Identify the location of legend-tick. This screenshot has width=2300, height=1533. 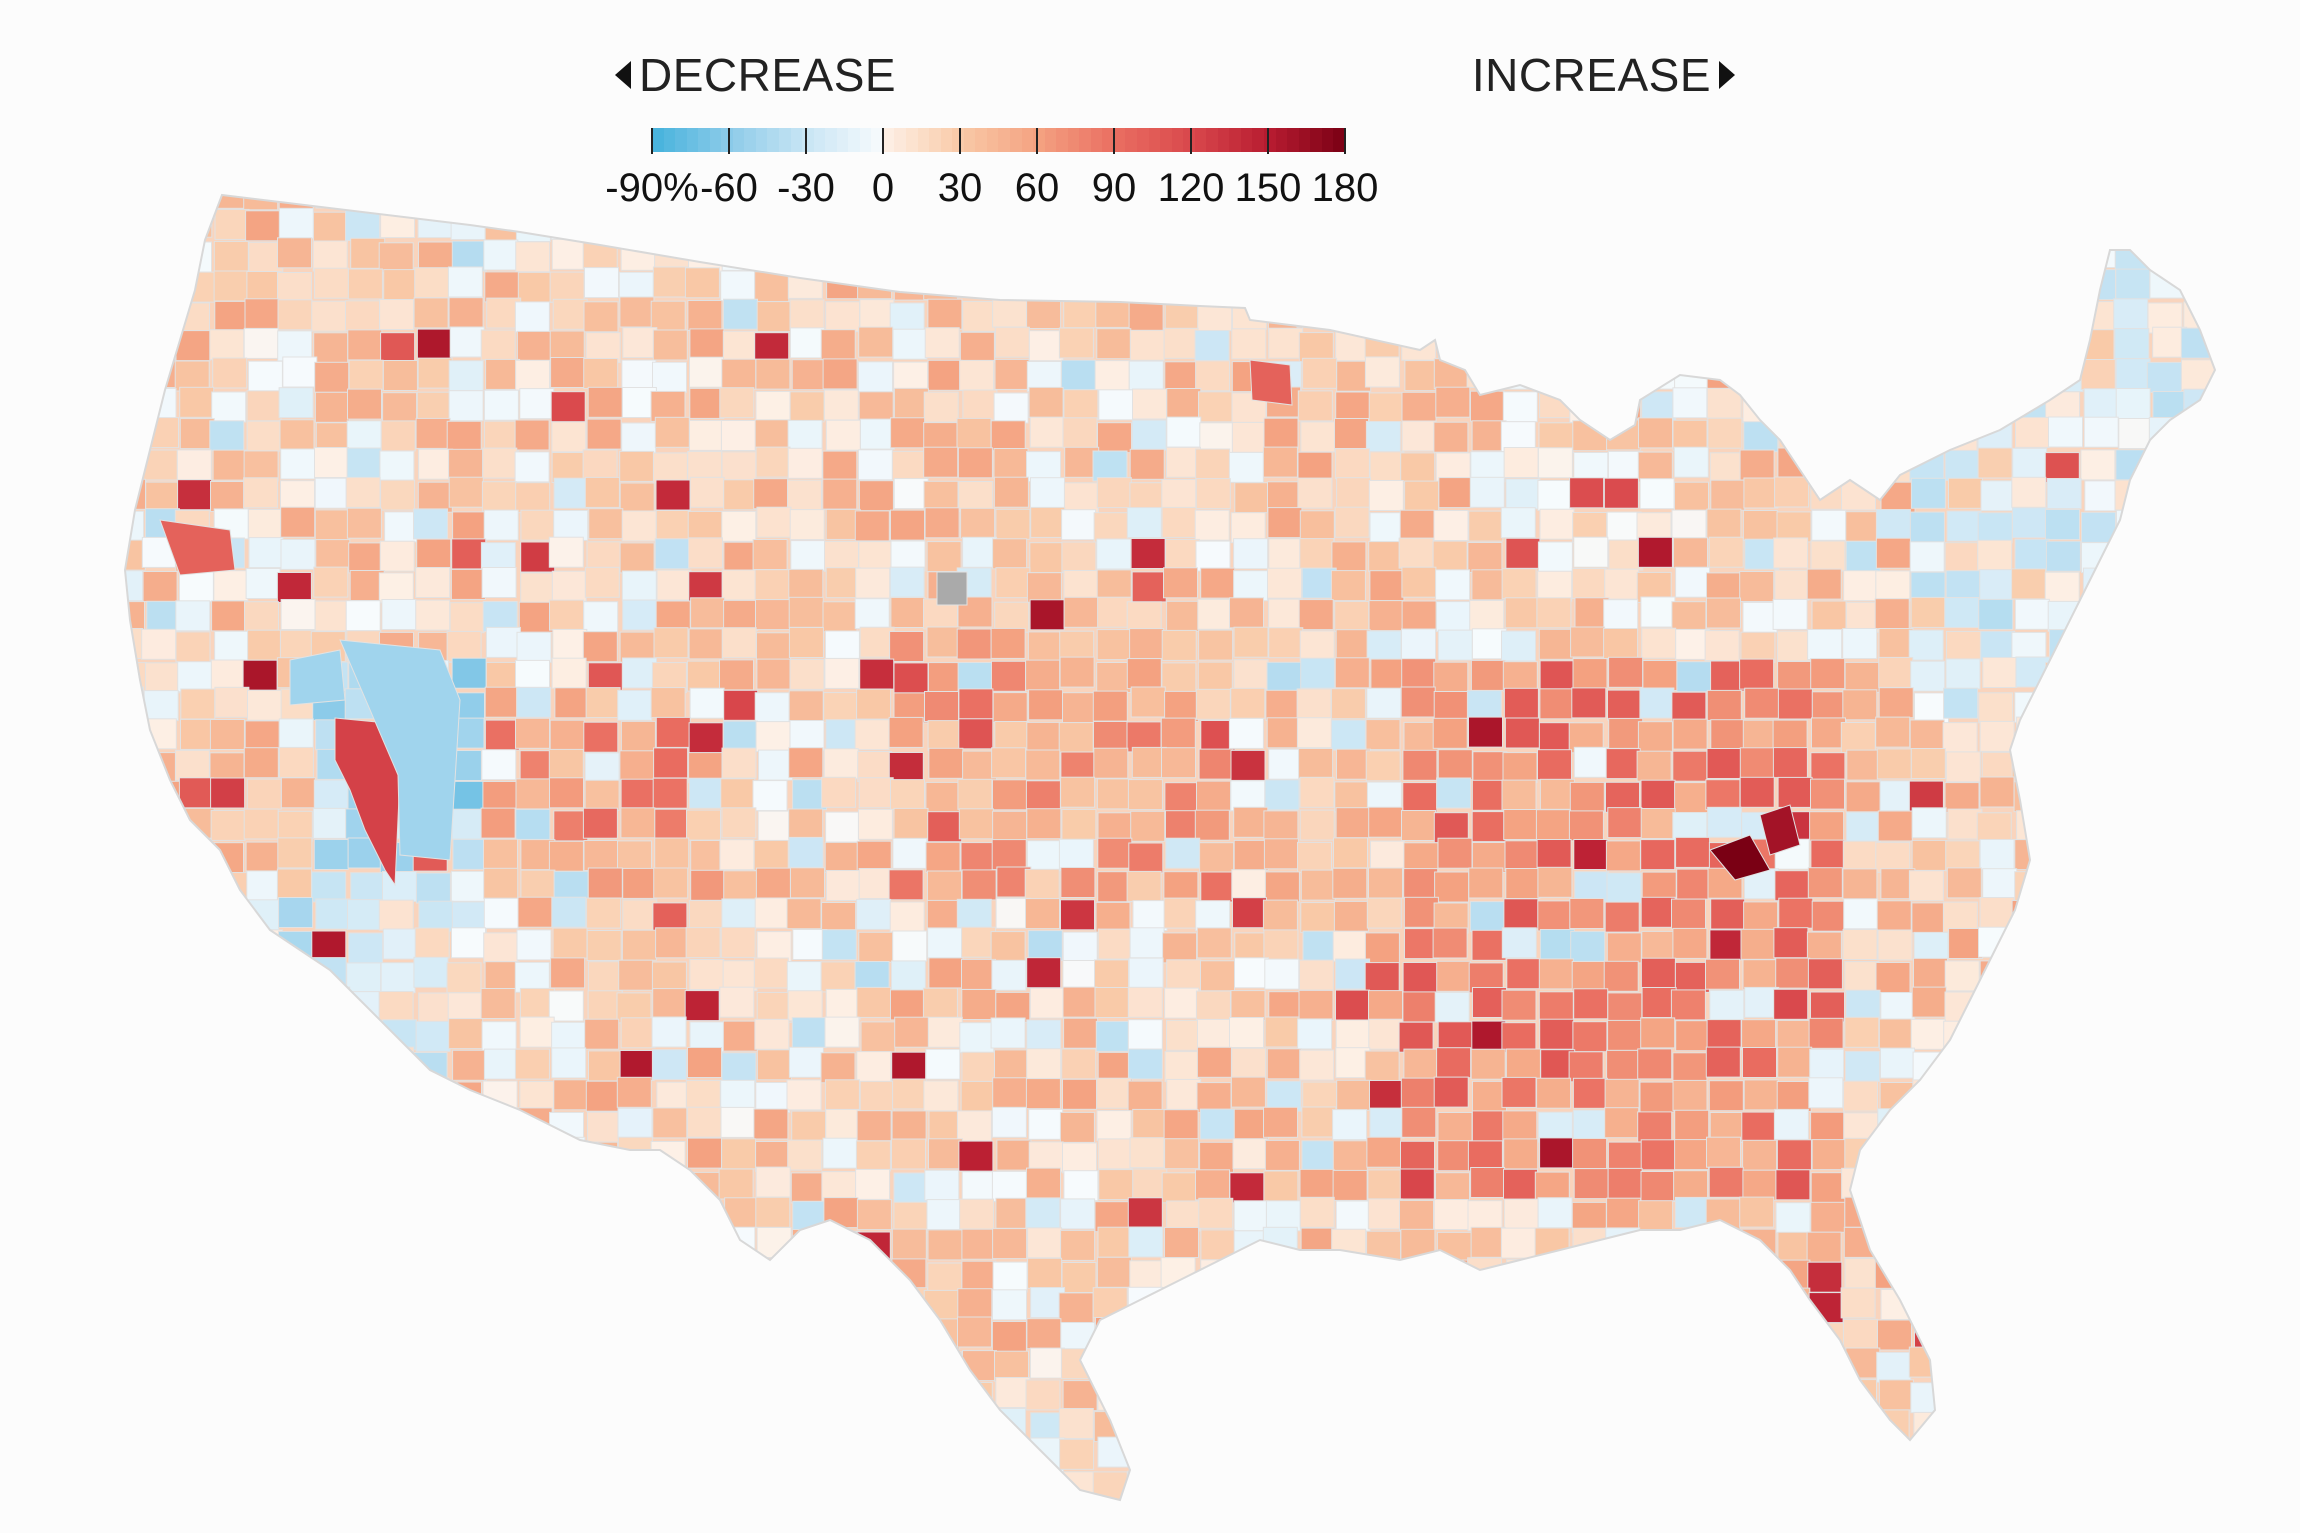
(960, 141).